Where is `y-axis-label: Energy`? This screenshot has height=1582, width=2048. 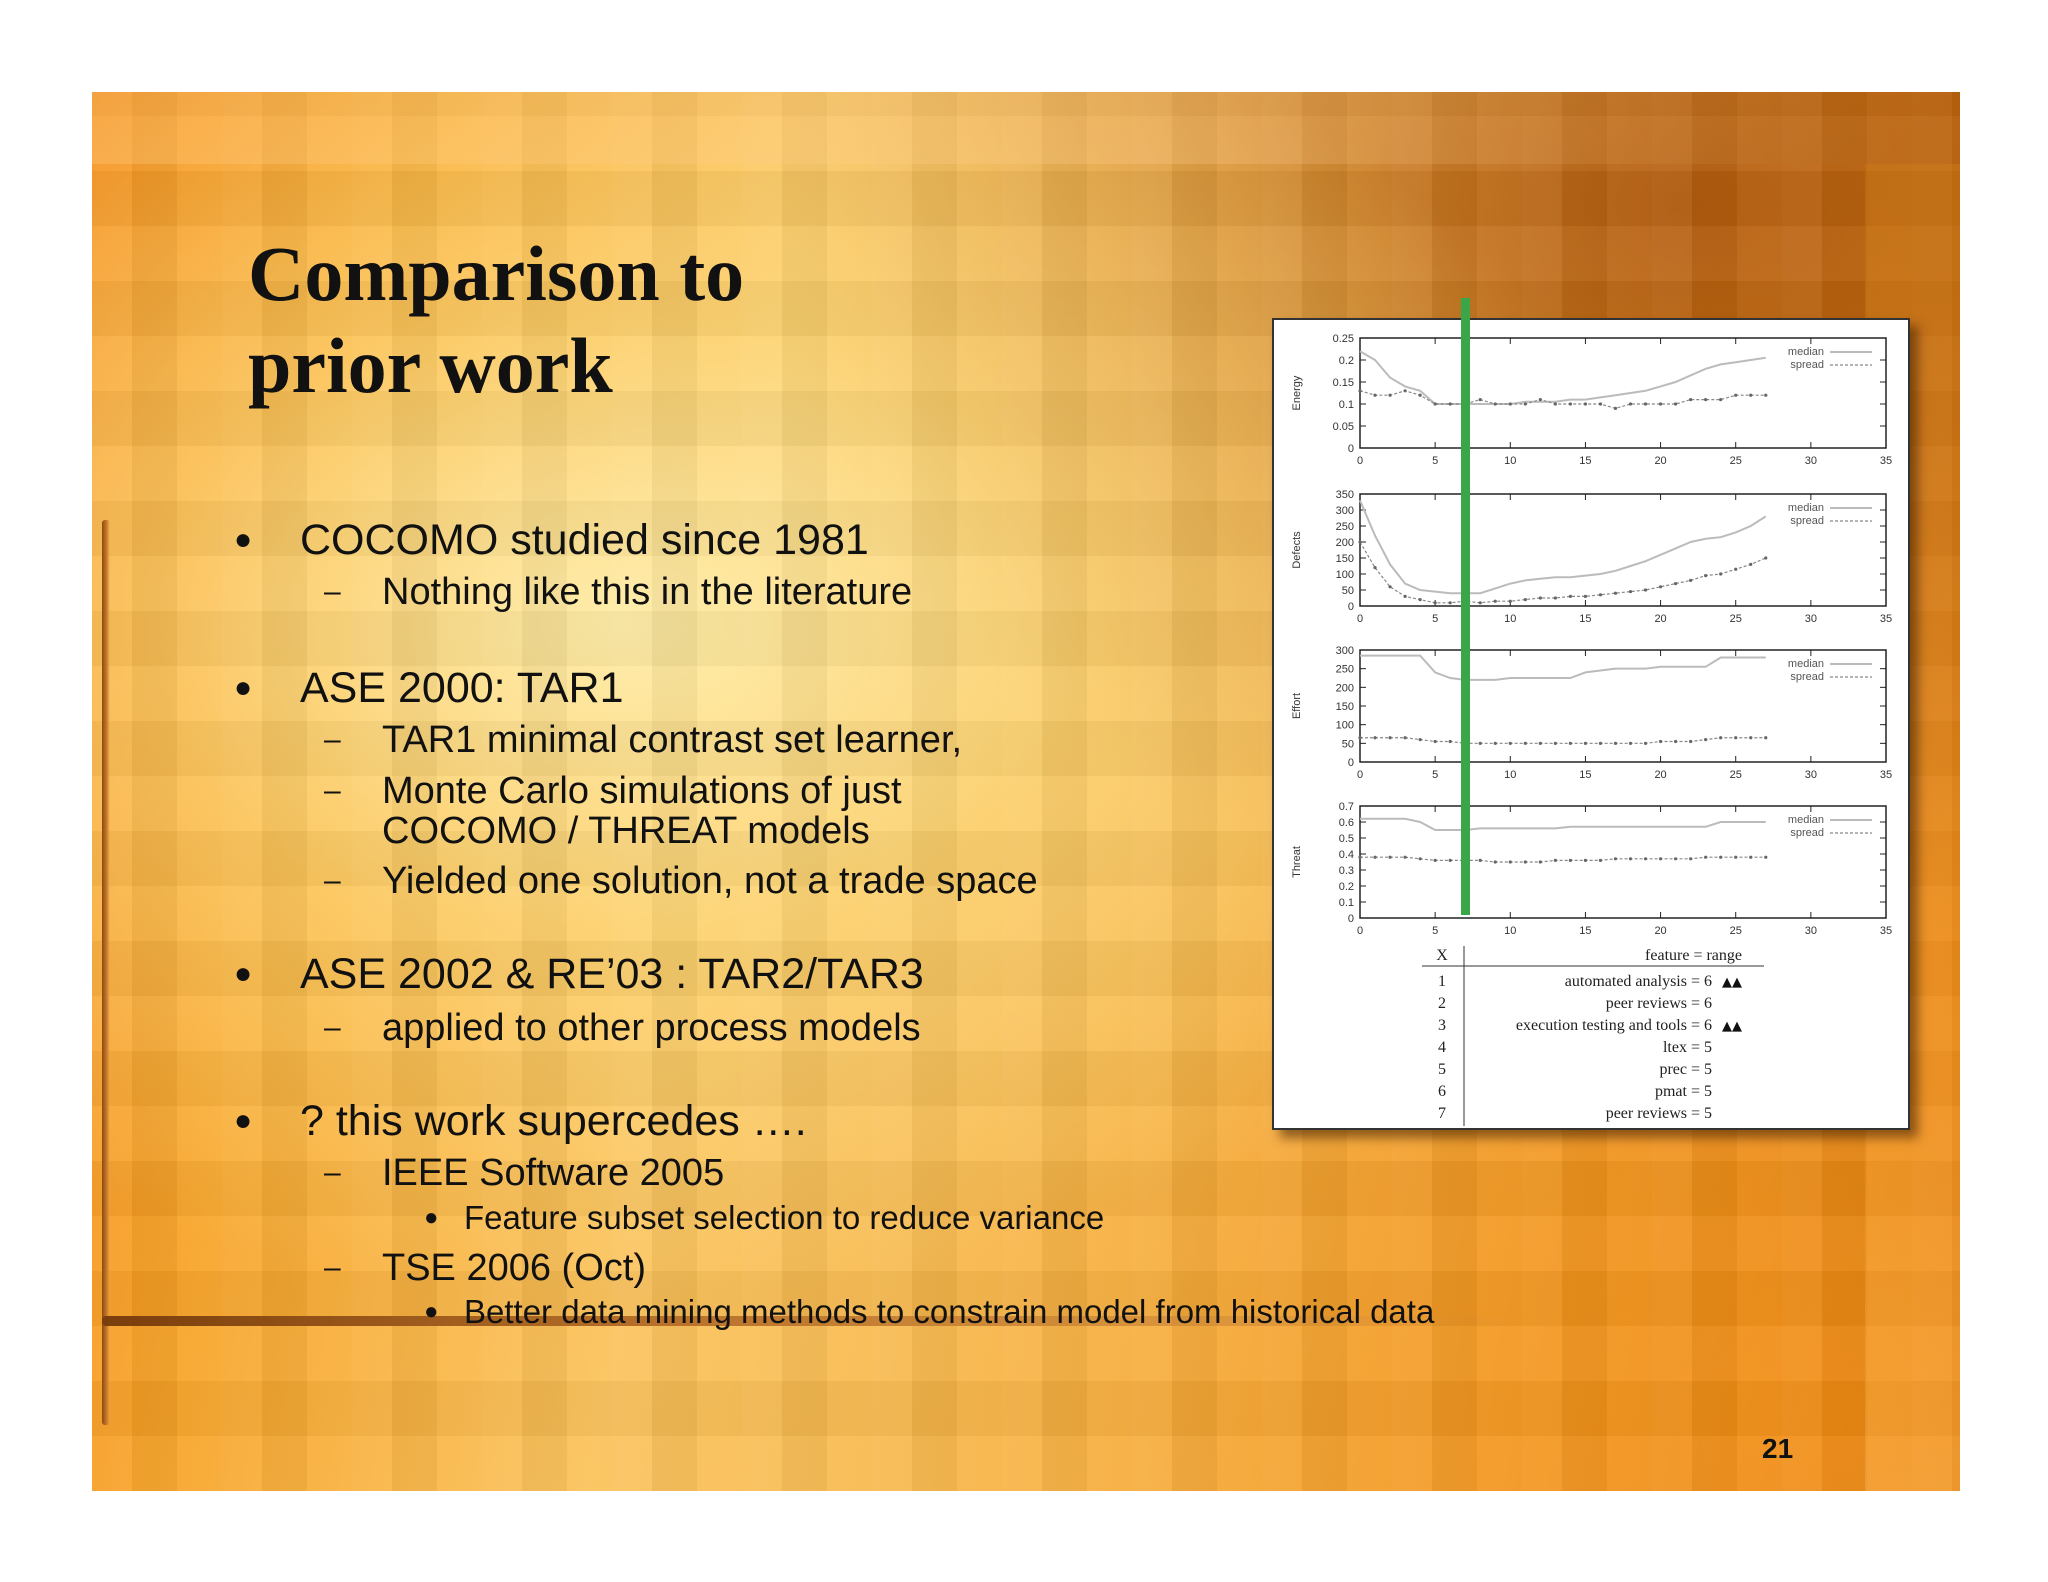 y-axis-label: Energy is located at coordinates (1297, 392).